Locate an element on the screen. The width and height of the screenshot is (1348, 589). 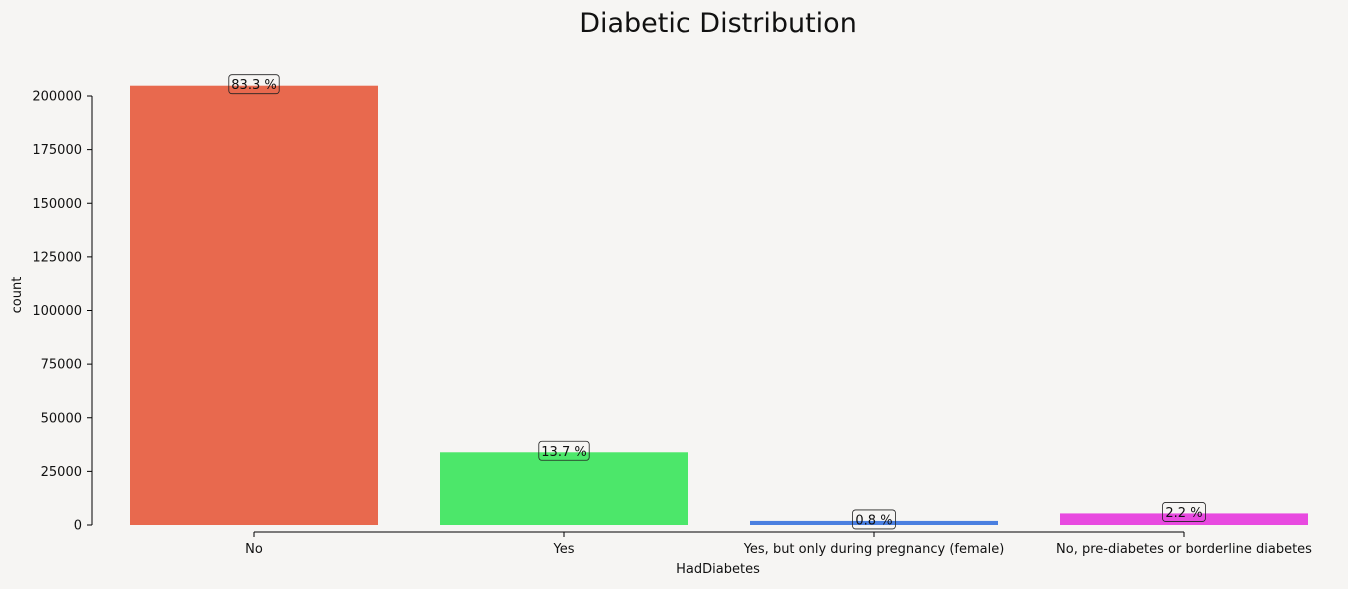
y-tick-label: 100000 is located at coordinates (57, 311).